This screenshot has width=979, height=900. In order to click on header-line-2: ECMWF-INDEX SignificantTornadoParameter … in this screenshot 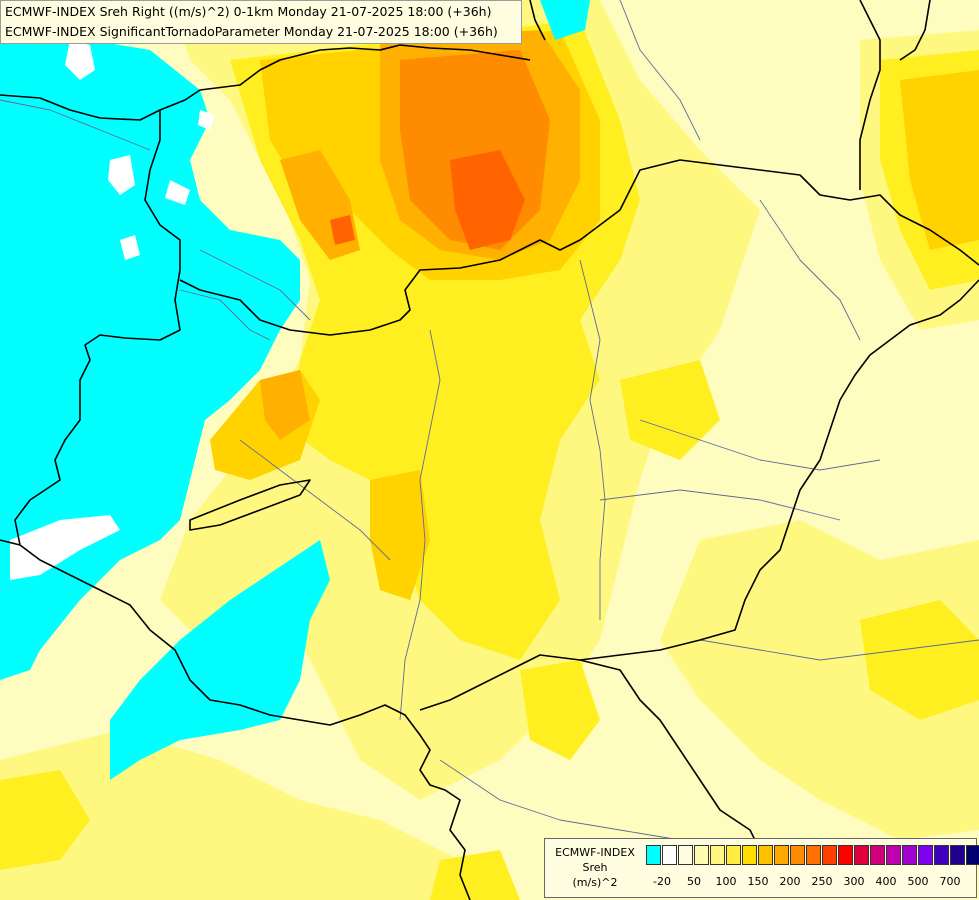, I will do `click(251, 31)`.